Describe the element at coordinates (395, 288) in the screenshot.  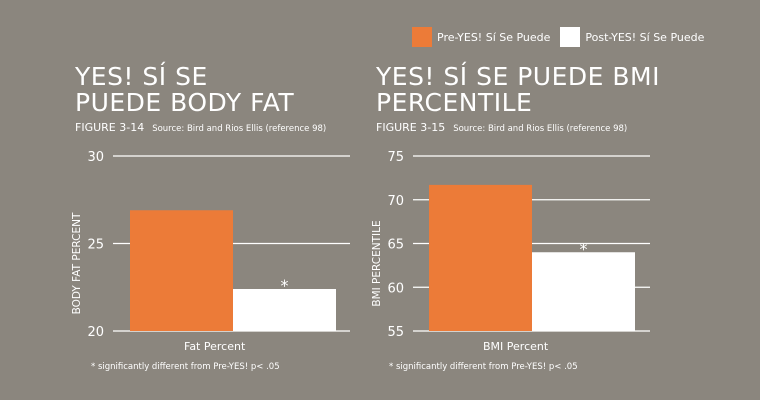
I see `y-tick-label: 60` at that location.